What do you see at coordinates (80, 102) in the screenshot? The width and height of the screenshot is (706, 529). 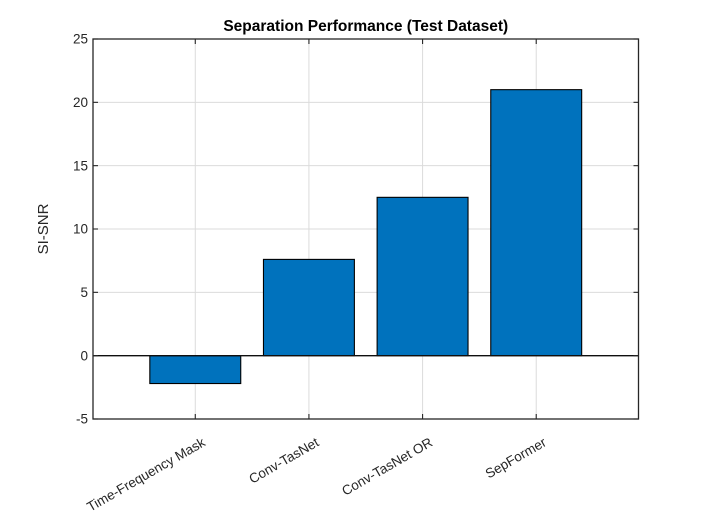 I see `y-tick-label-20: 20` at bounding box center [80, 102].